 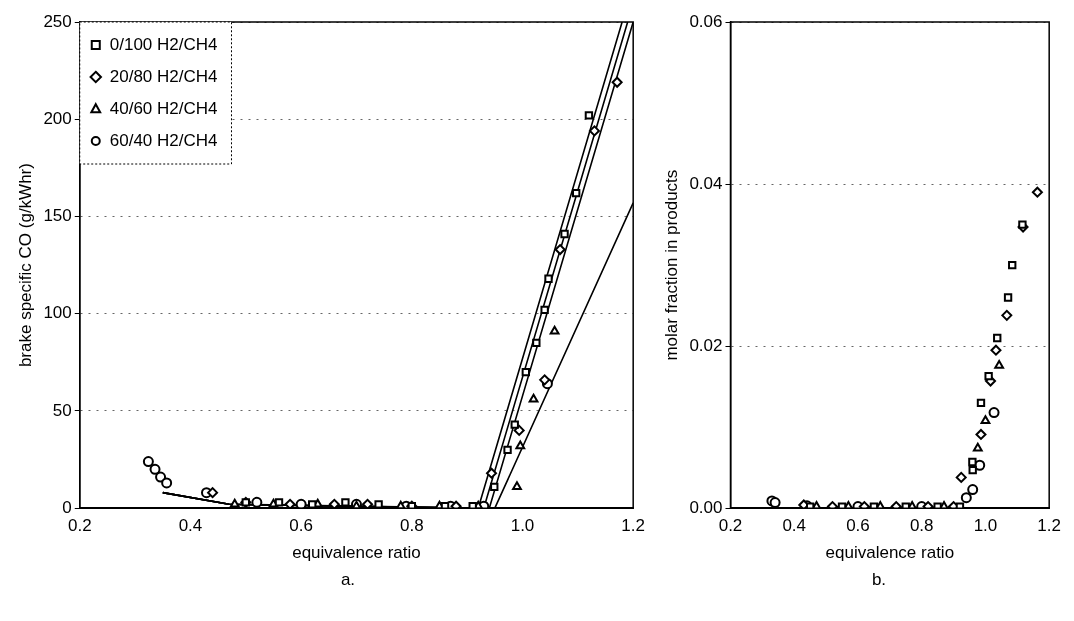 What do you see at coordinates (62, 410) in the screenshot?
I see `y-tick-label: 50` at bounding box center [62, 410].